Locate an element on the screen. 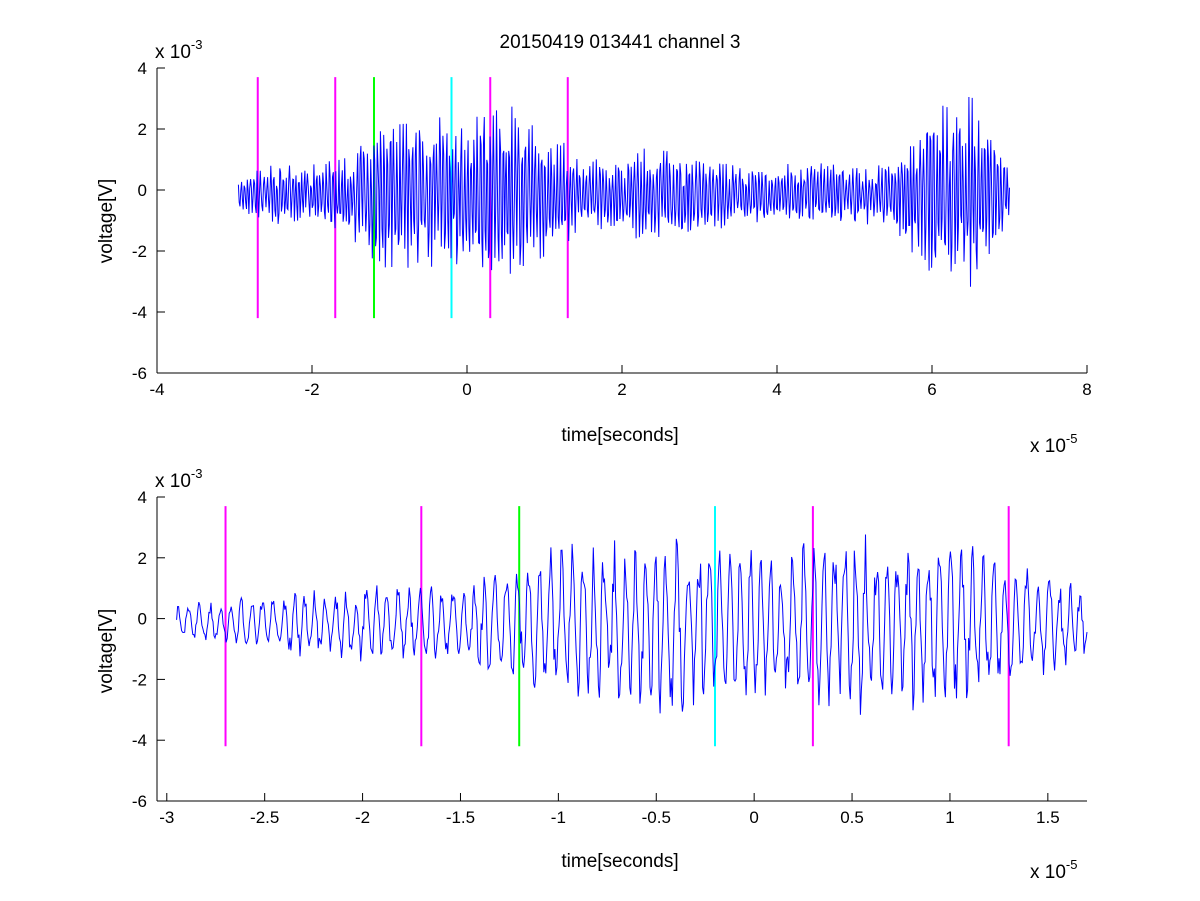  bottom-x-tick-label: 1 is located at coordinates (949, 817).